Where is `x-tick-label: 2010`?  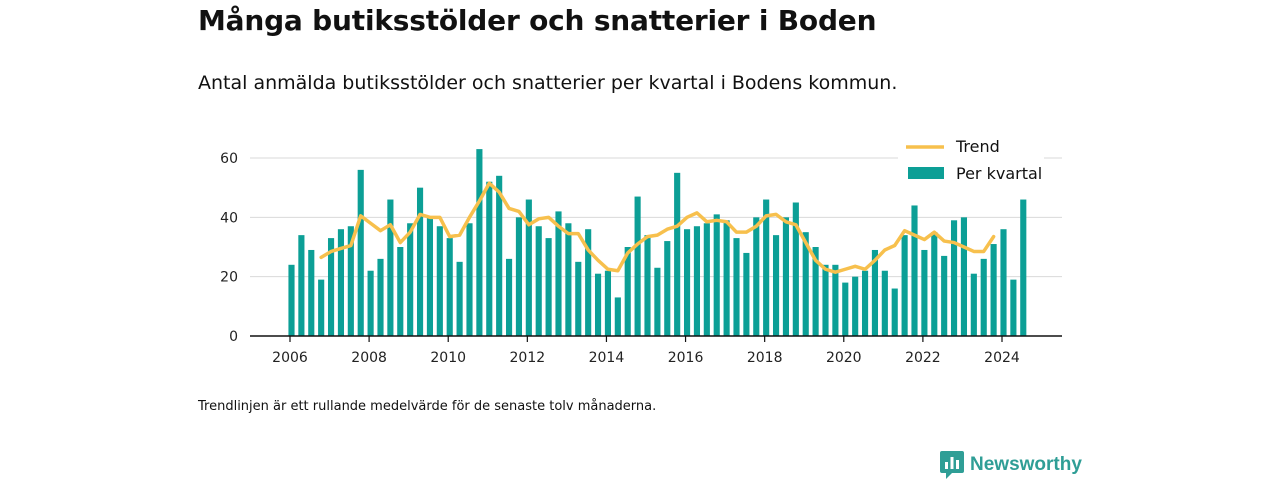 x-tick-label: 2010 is located at coordinates (448, 358).